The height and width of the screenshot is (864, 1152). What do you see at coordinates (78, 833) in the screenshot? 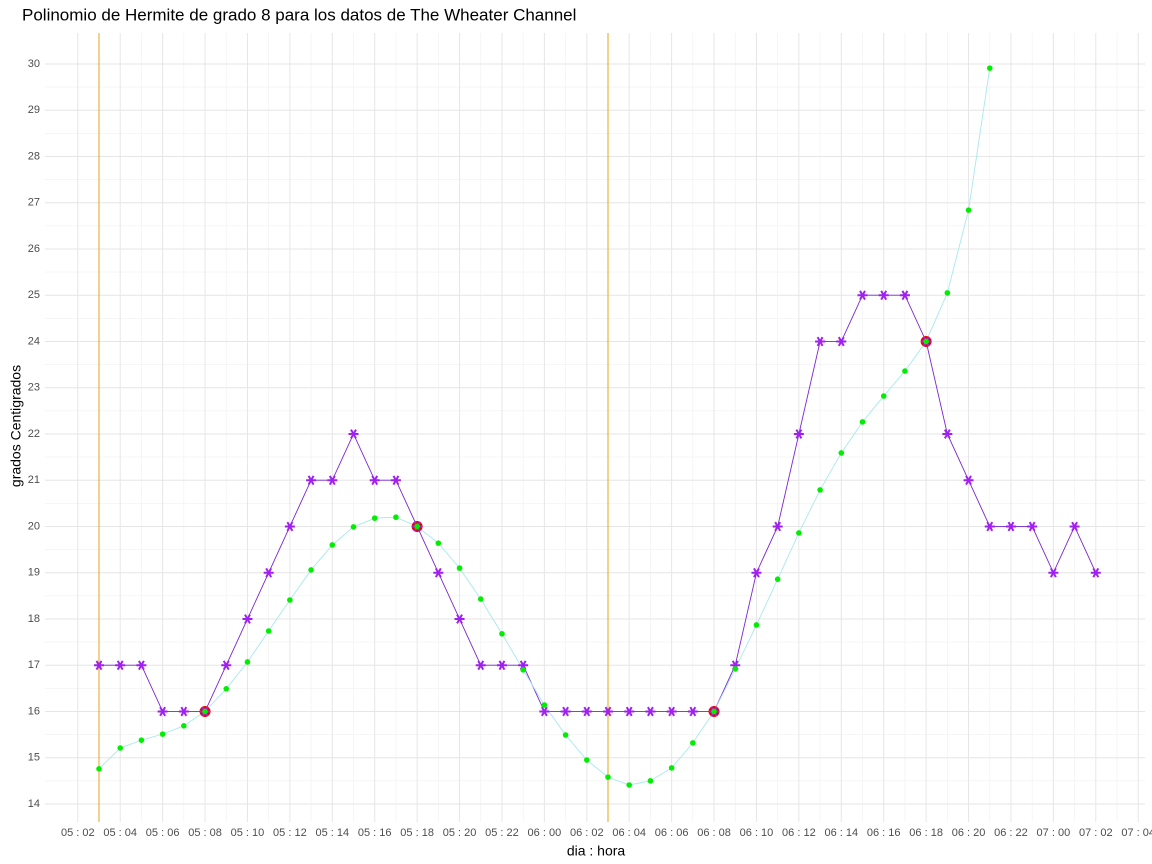
I see `x-tick-label: 05 : 02` at bounding box center [78, 833].